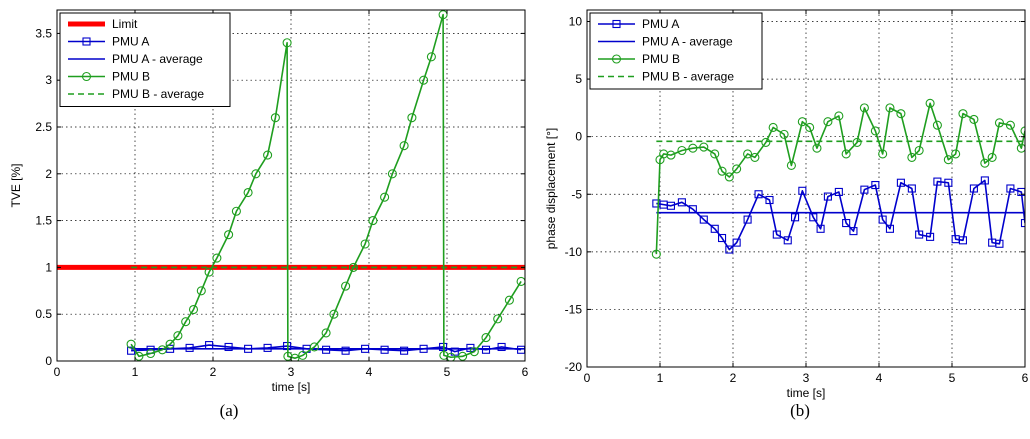 This screenshot has width=1030, height=439. I want to click on x-tick-label: 0, so click(587, 378).